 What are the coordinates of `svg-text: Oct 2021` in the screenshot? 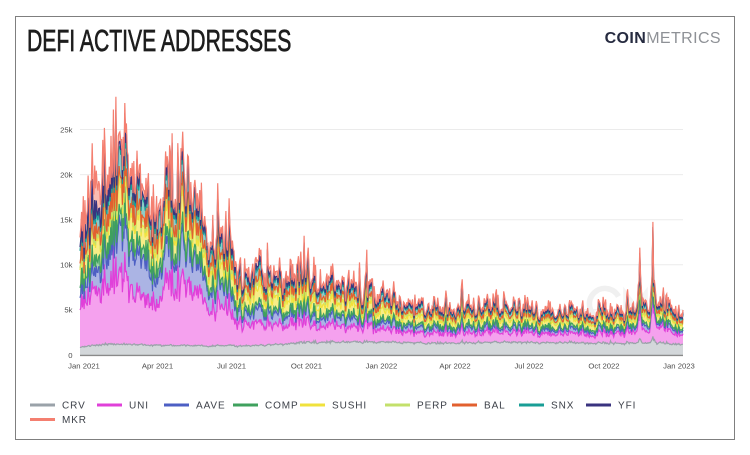 It's located at (306, 365).